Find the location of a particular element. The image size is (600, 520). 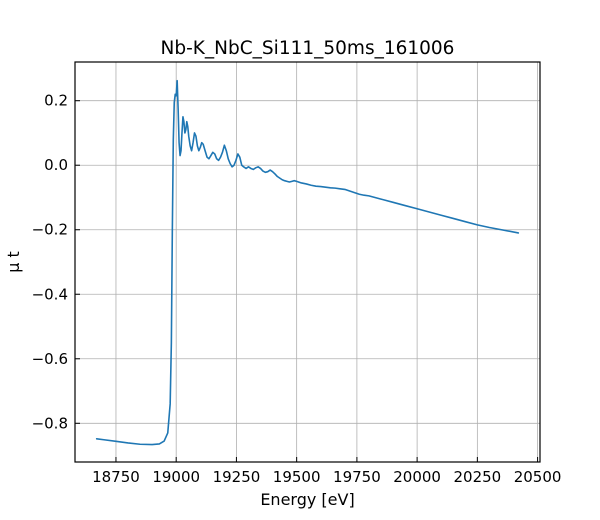

y-tick-label: −0.2 is located at coordinates (50, 230).